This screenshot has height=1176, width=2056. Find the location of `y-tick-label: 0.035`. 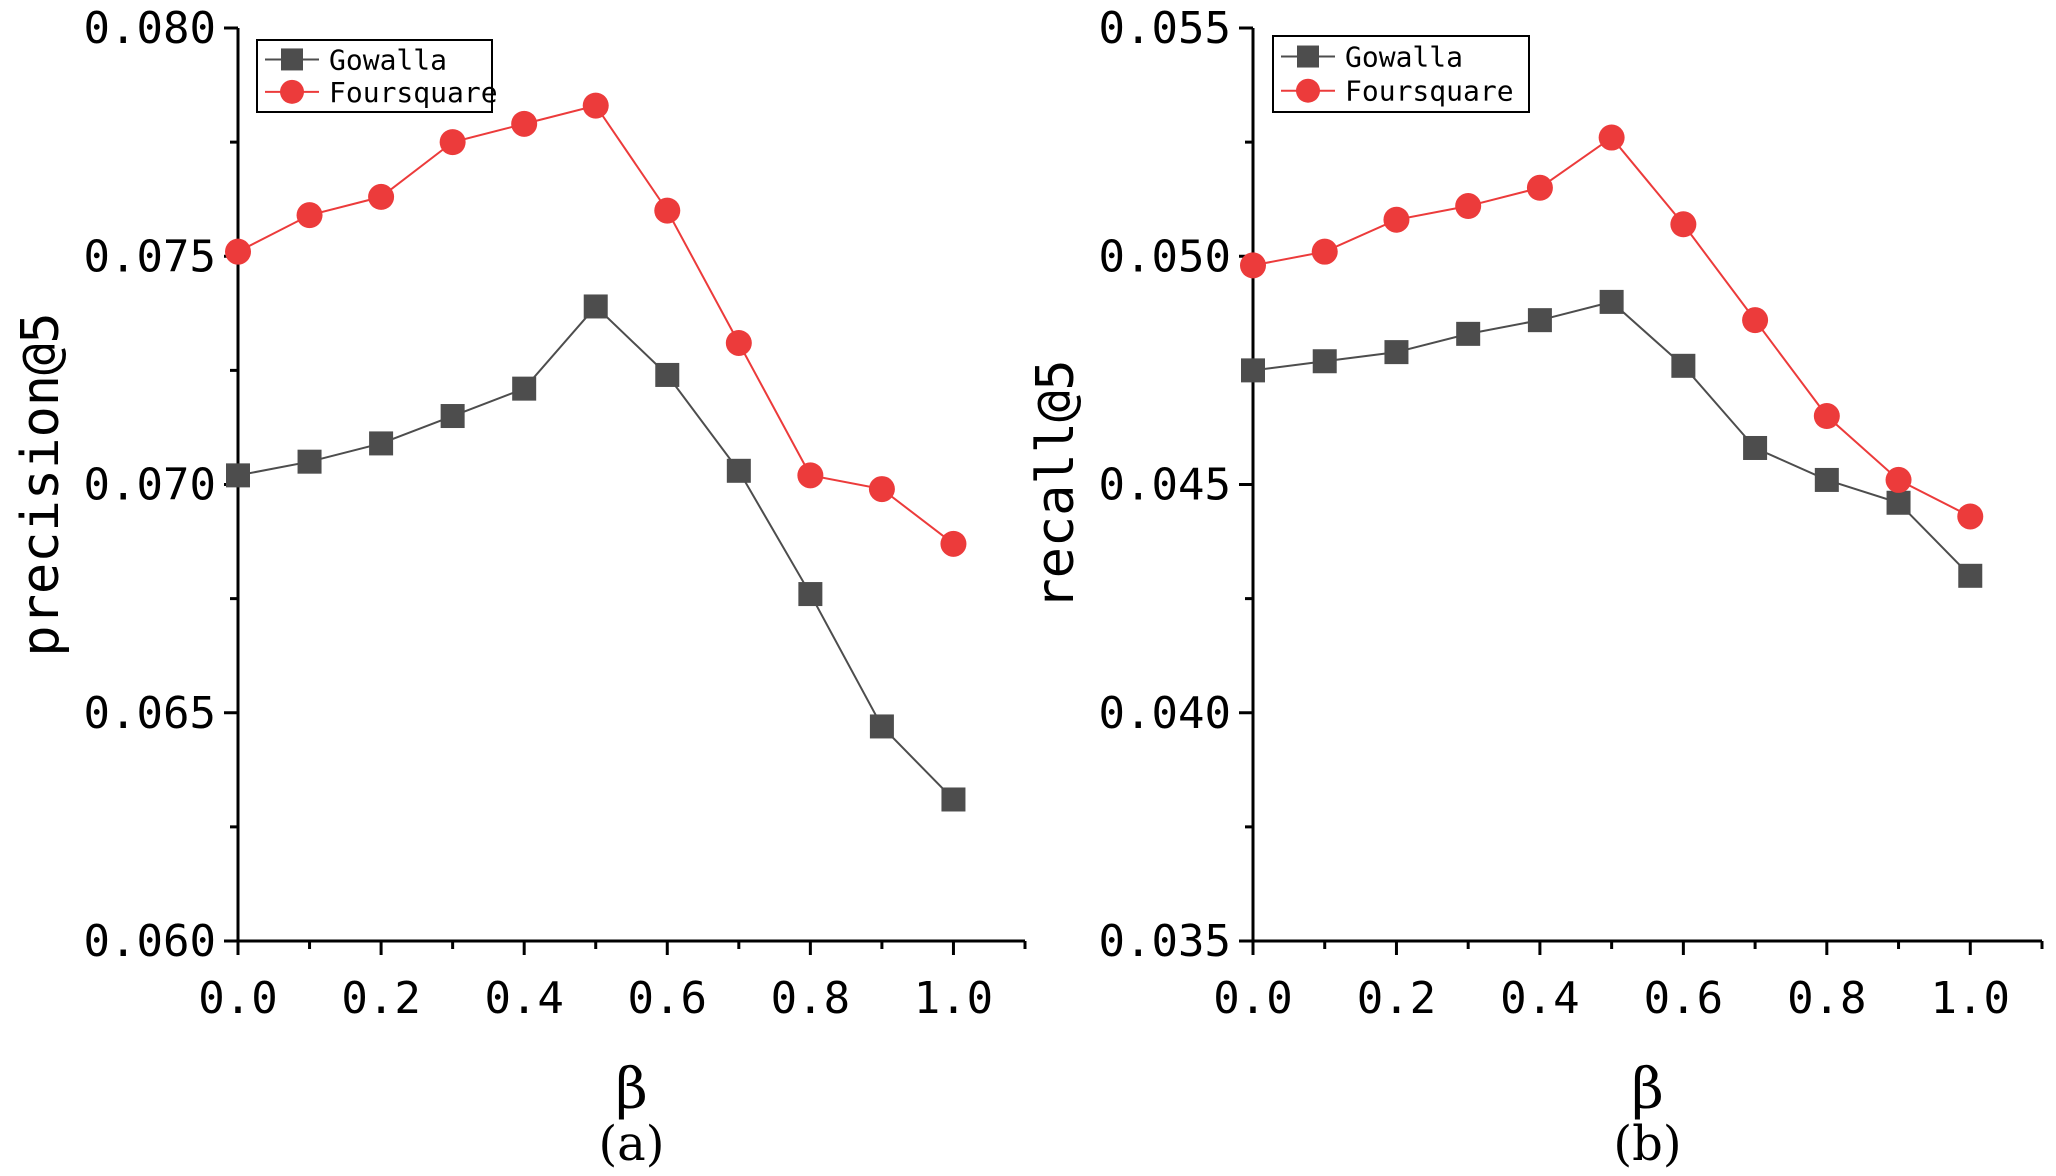

y-tick-label: 0.035 is located at coordinates (1165, 941).